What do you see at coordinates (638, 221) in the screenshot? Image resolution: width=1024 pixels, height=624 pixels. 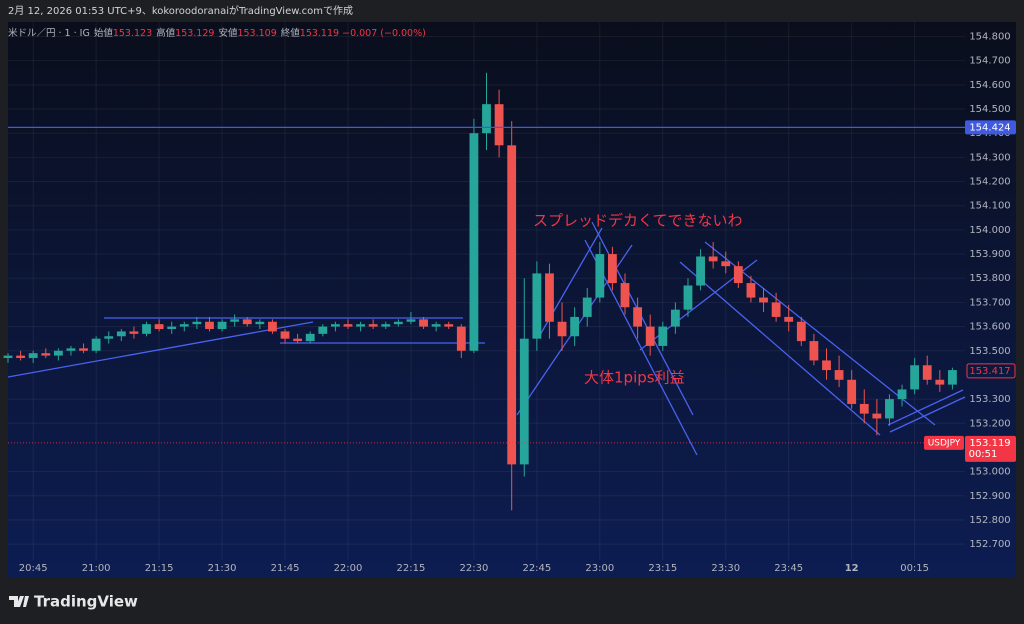 I see `annotation: スプレッドデカくてできないわ` at bounding box center [638, 221].